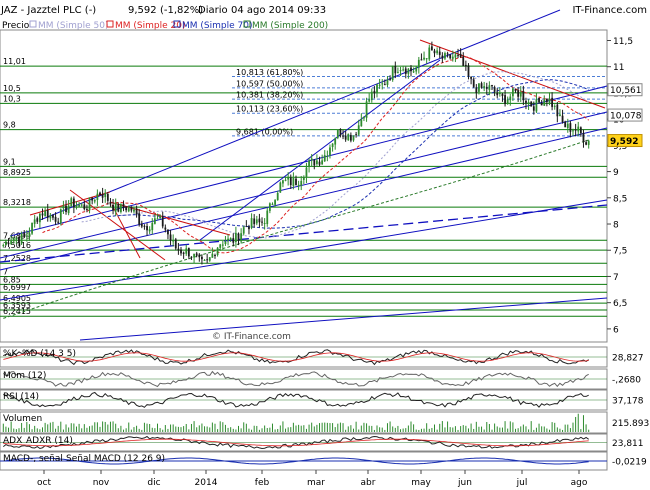 Image resolution: width=650 pixels, height=490 pixels. Describe the element at coordinates (625, 141) in the screenshot. I see `price-badge` at that location.